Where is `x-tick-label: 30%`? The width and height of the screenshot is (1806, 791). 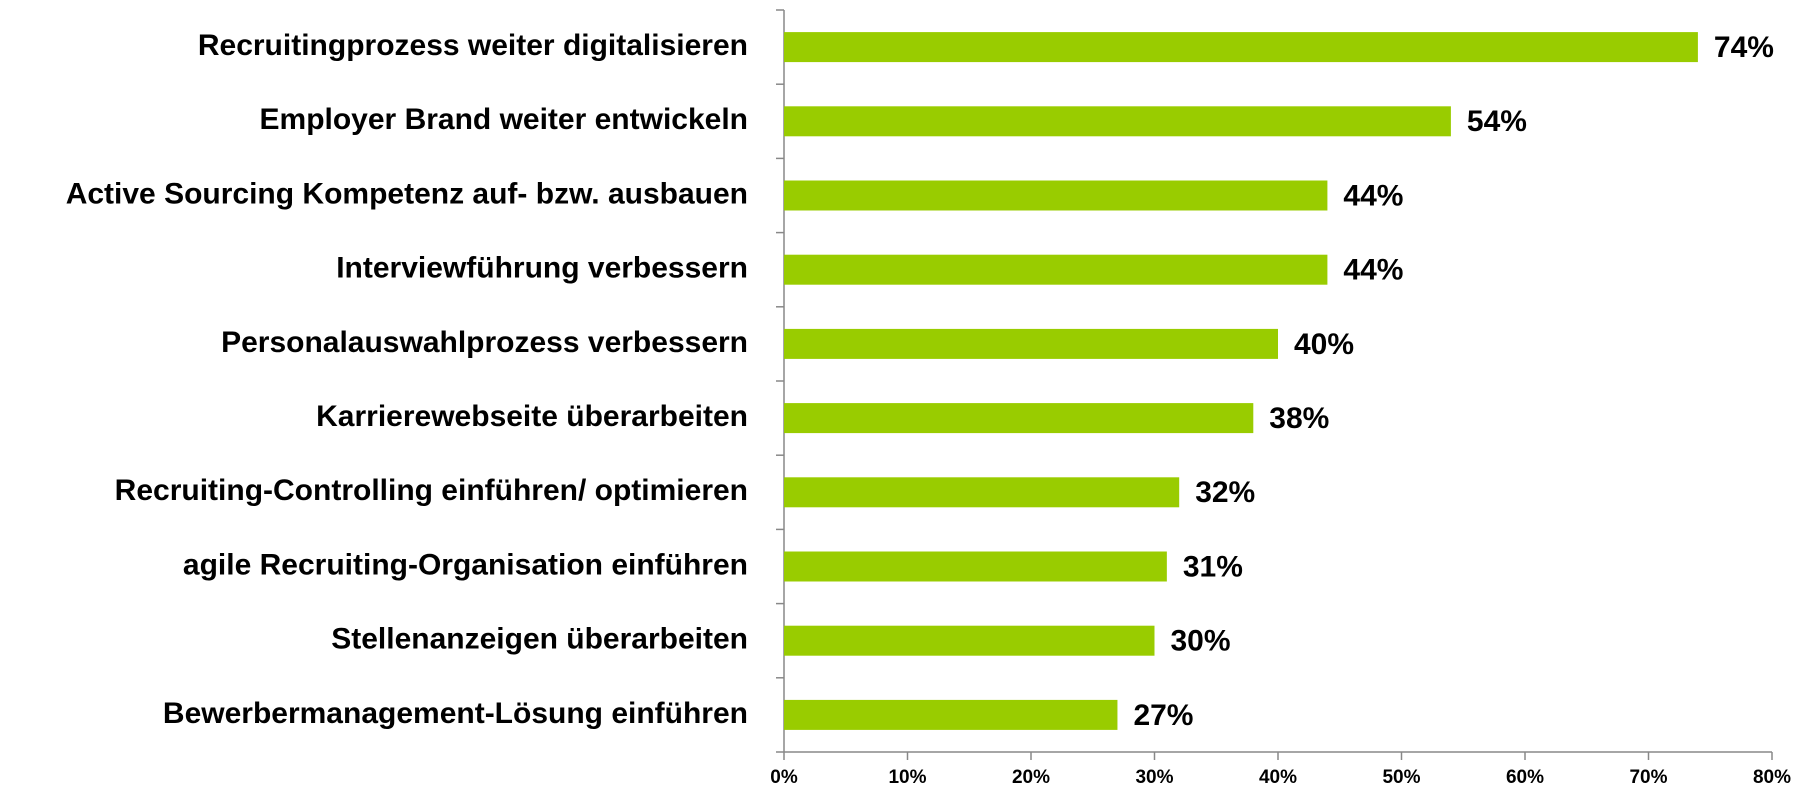
x-tick-label: 30% is located at coordinates (1154, 777).